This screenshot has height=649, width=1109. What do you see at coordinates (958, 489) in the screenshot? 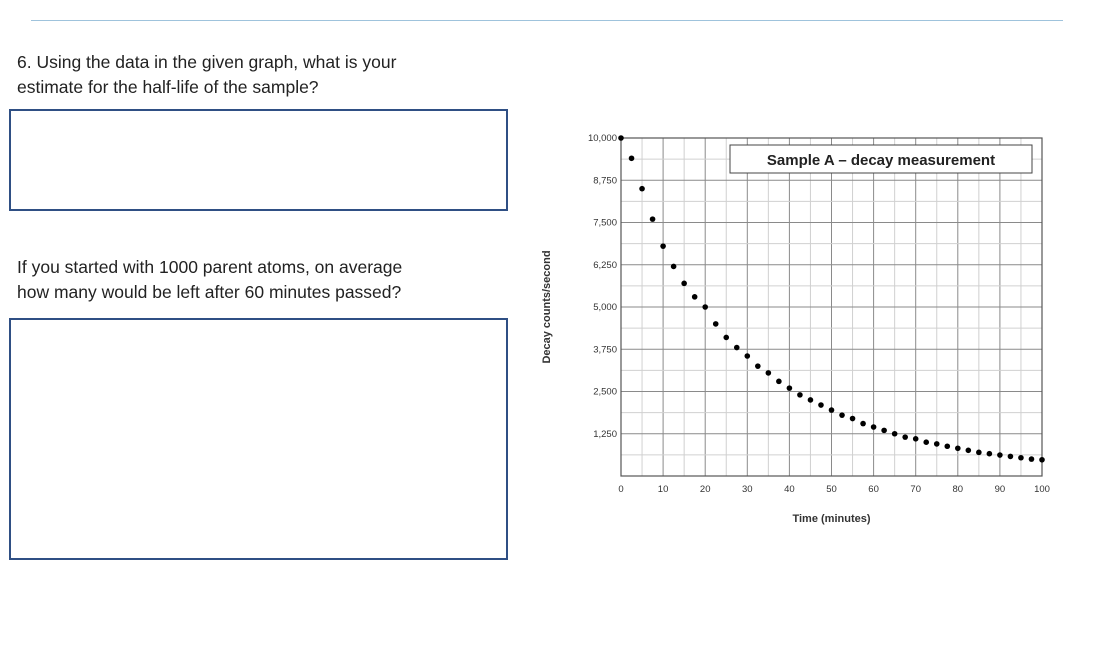
I see `x-tick-label: 80` at bounding box center [958, 489].